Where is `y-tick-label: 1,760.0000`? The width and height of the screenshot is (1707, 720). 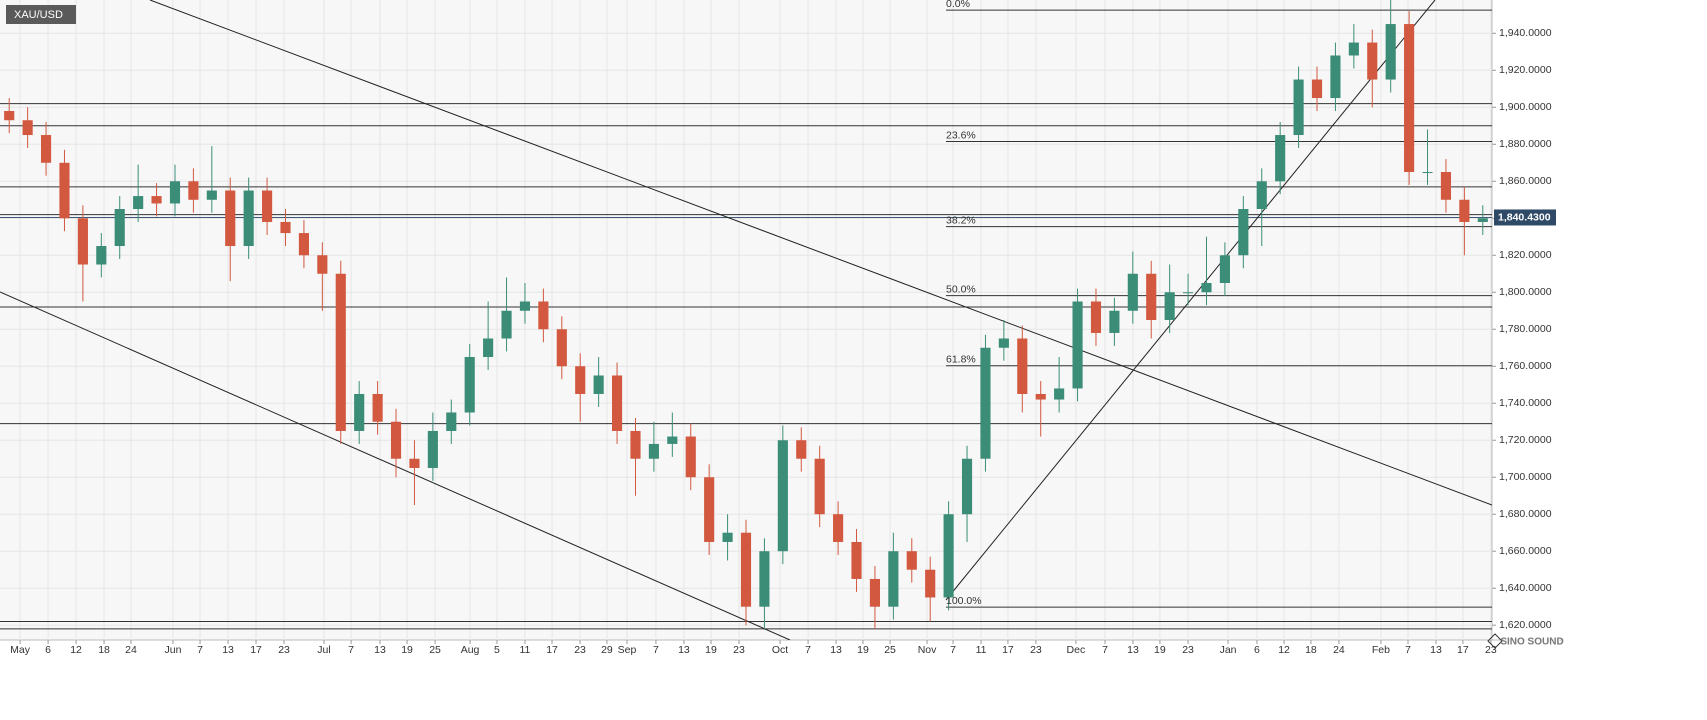
y-tick-label: 1,760.0000 is located at coordinates (1525, 366).